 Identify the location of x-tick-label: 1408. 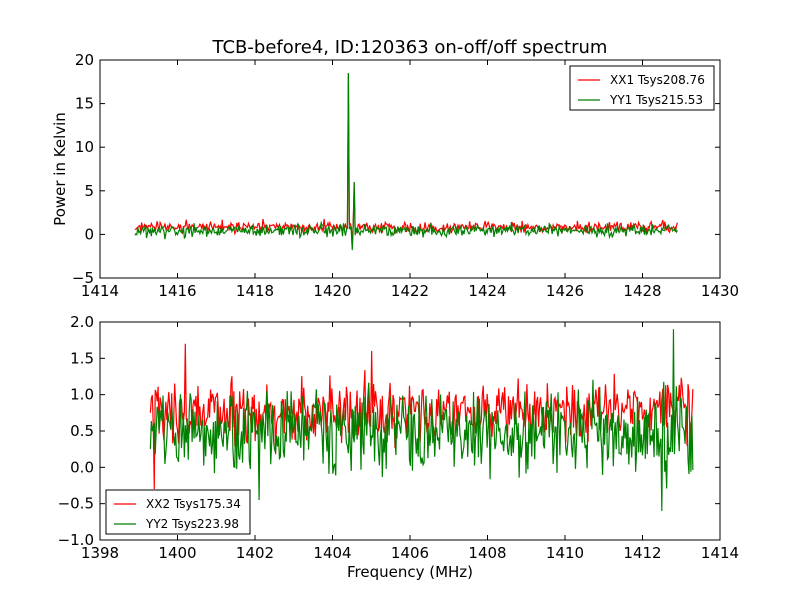
(487, 553).